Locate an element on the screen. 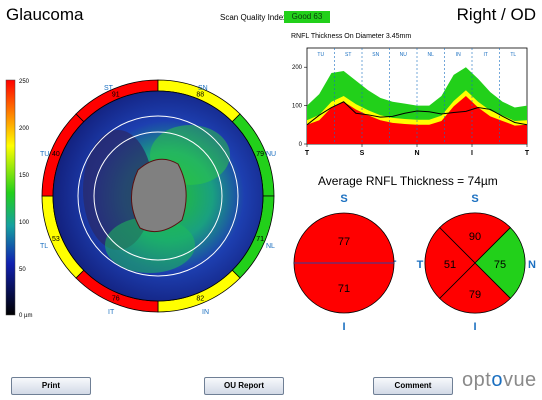 This screenshot has height=400, width=542. inner-ring-line is located at coordinates (158, 196).